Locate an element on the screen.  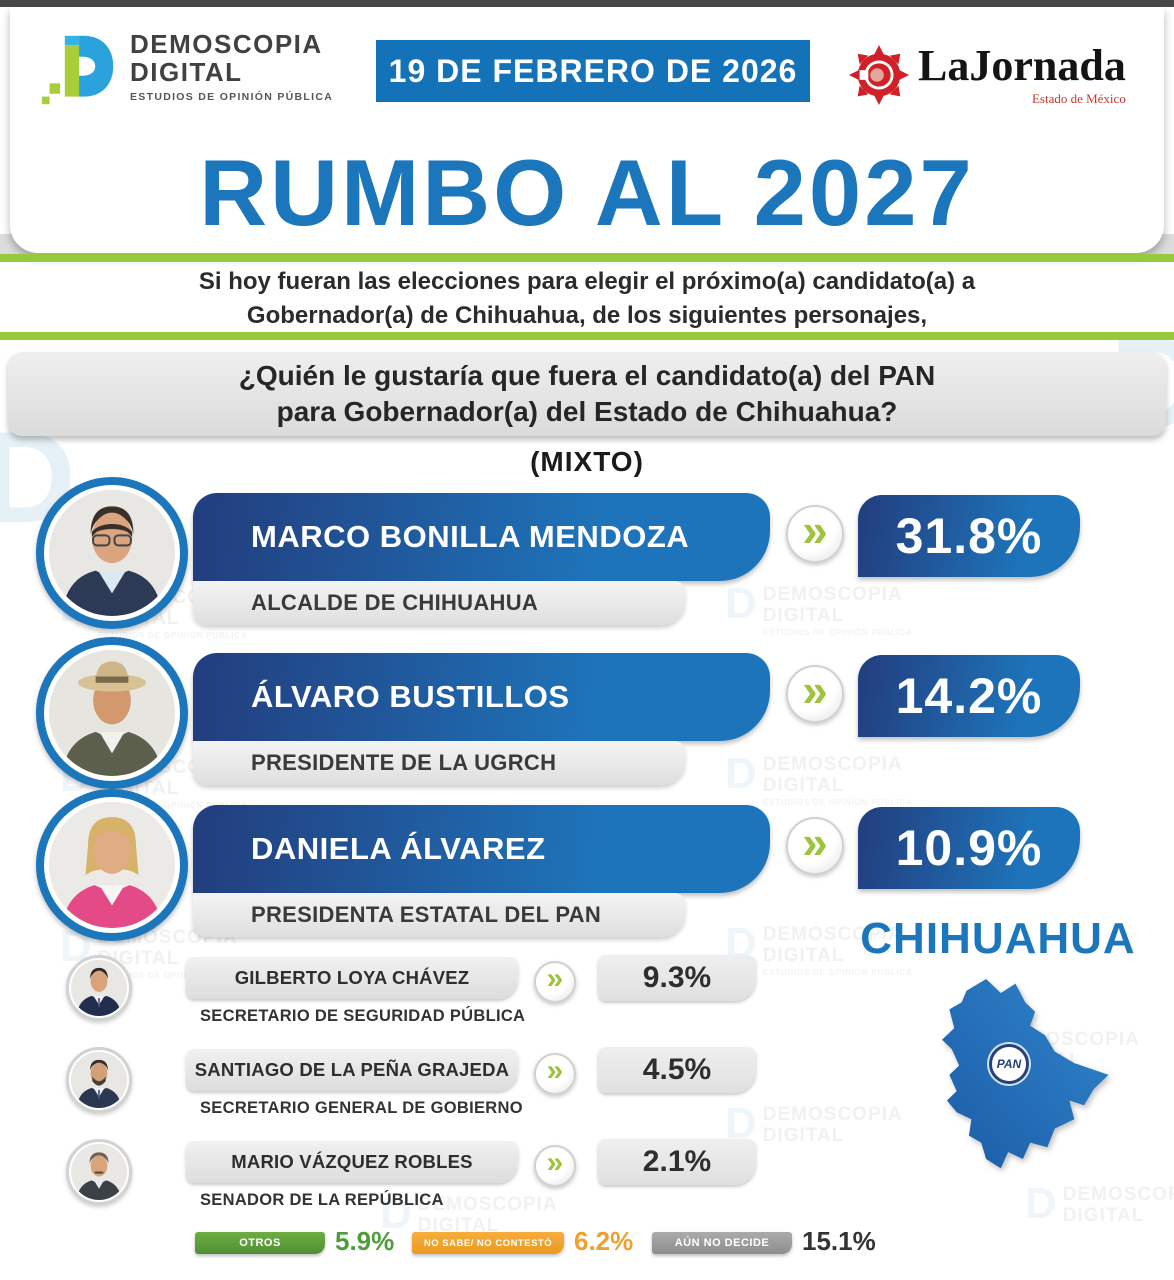
top-border-strip is located at coordinates (587, 3).